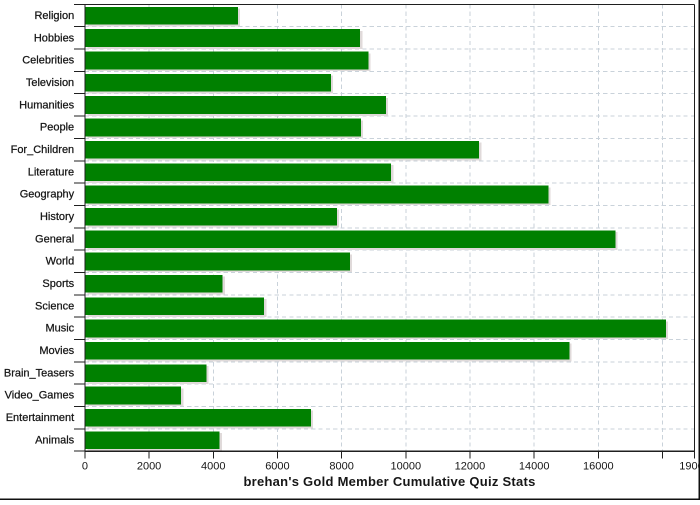 The image size is (700, 505). Describe the element at coordinates (57, 128) in the screenshot. I see `svg-text: People` at that location.